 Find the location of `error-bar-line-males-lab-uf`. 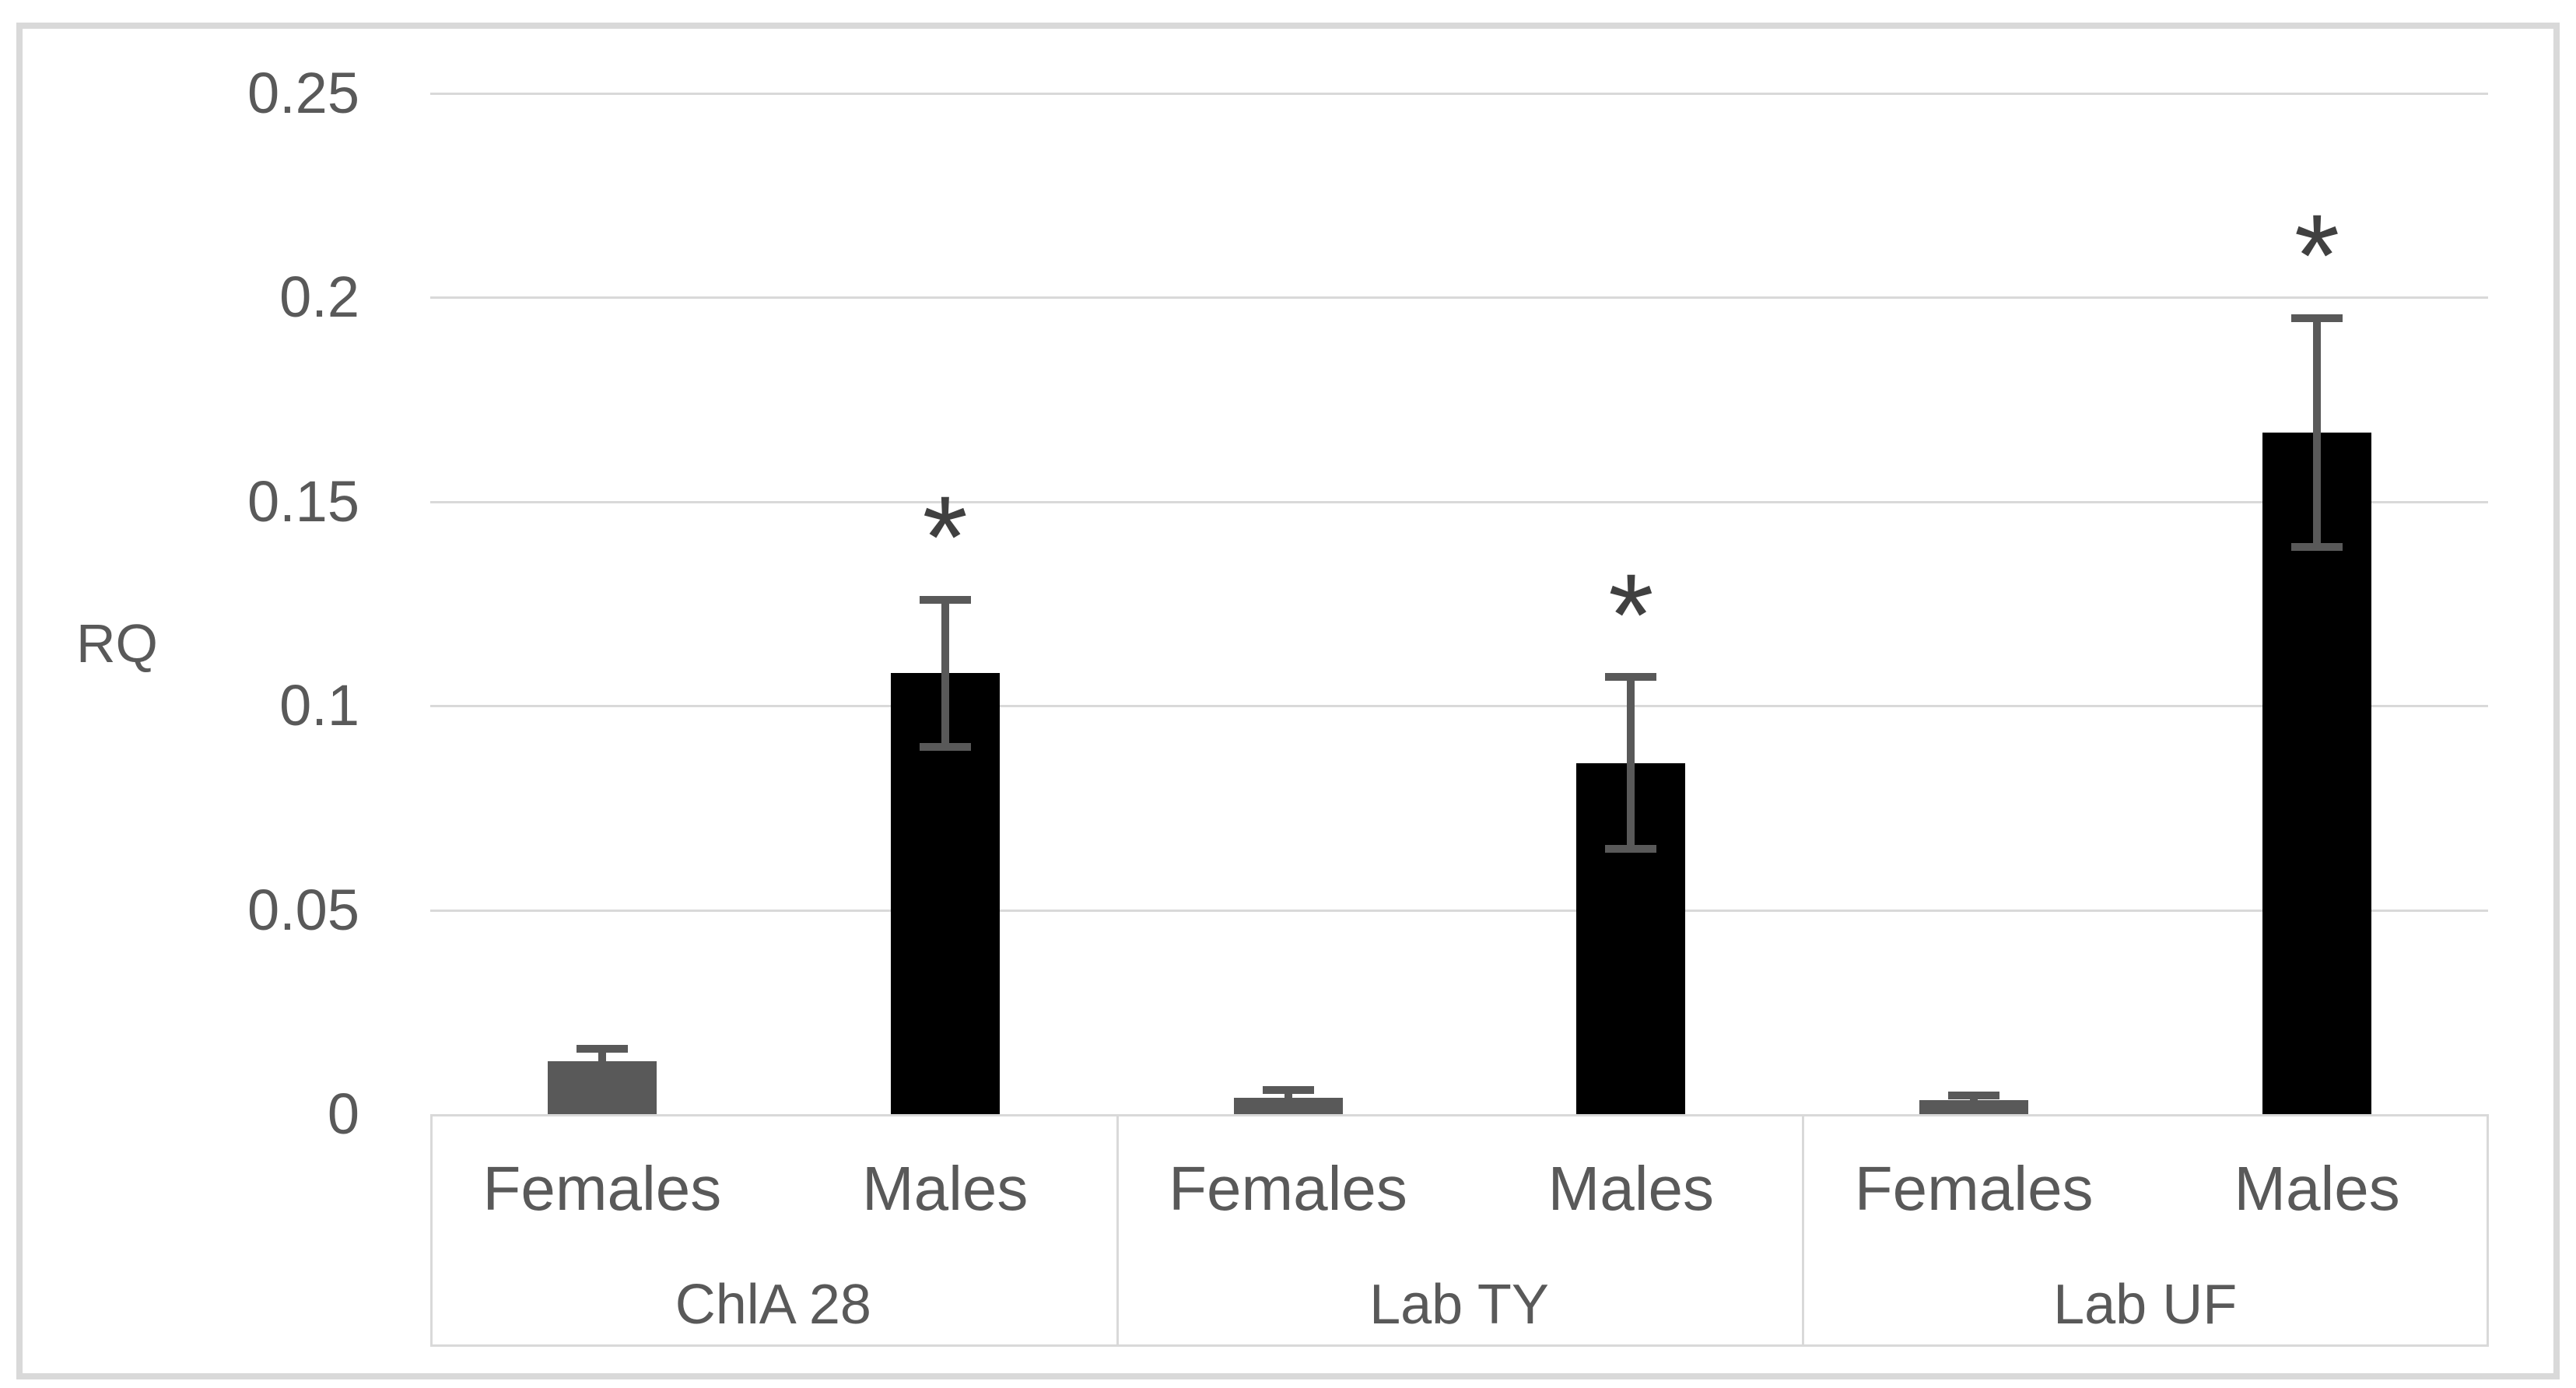

error-bar-line-males-lab-uf is located at coordinates (2317, 432).